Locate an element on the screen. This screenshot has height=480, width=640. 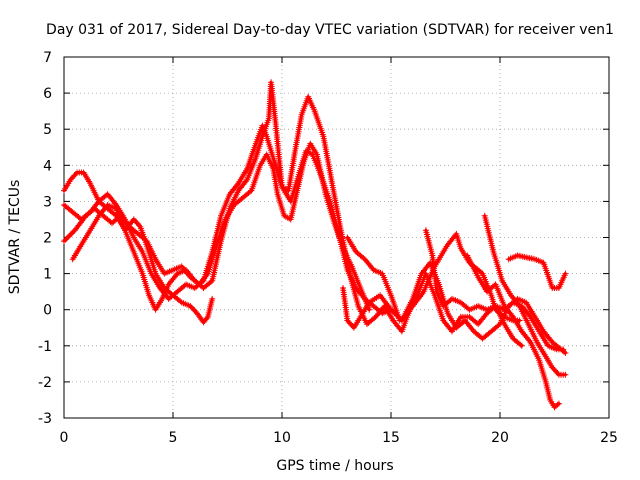
x-tick-label: 15 is located at coordinates (391, 438).